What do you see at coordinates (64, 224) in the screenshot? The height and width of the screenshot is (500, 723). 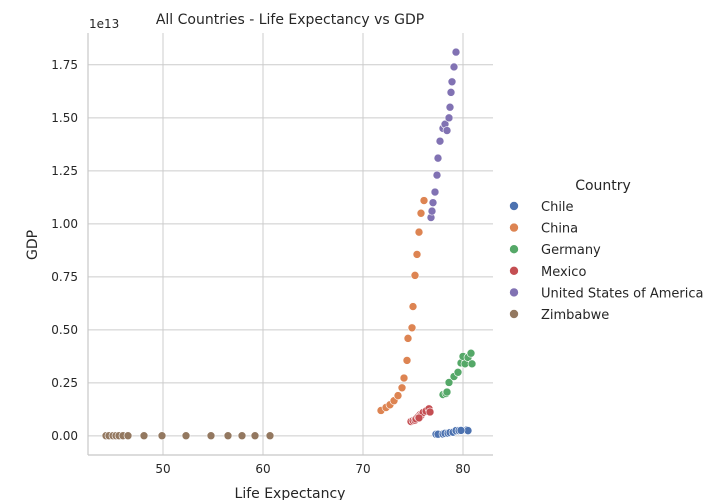 I see `y-tick-label: 1.00` at bounding box center [64, 224].